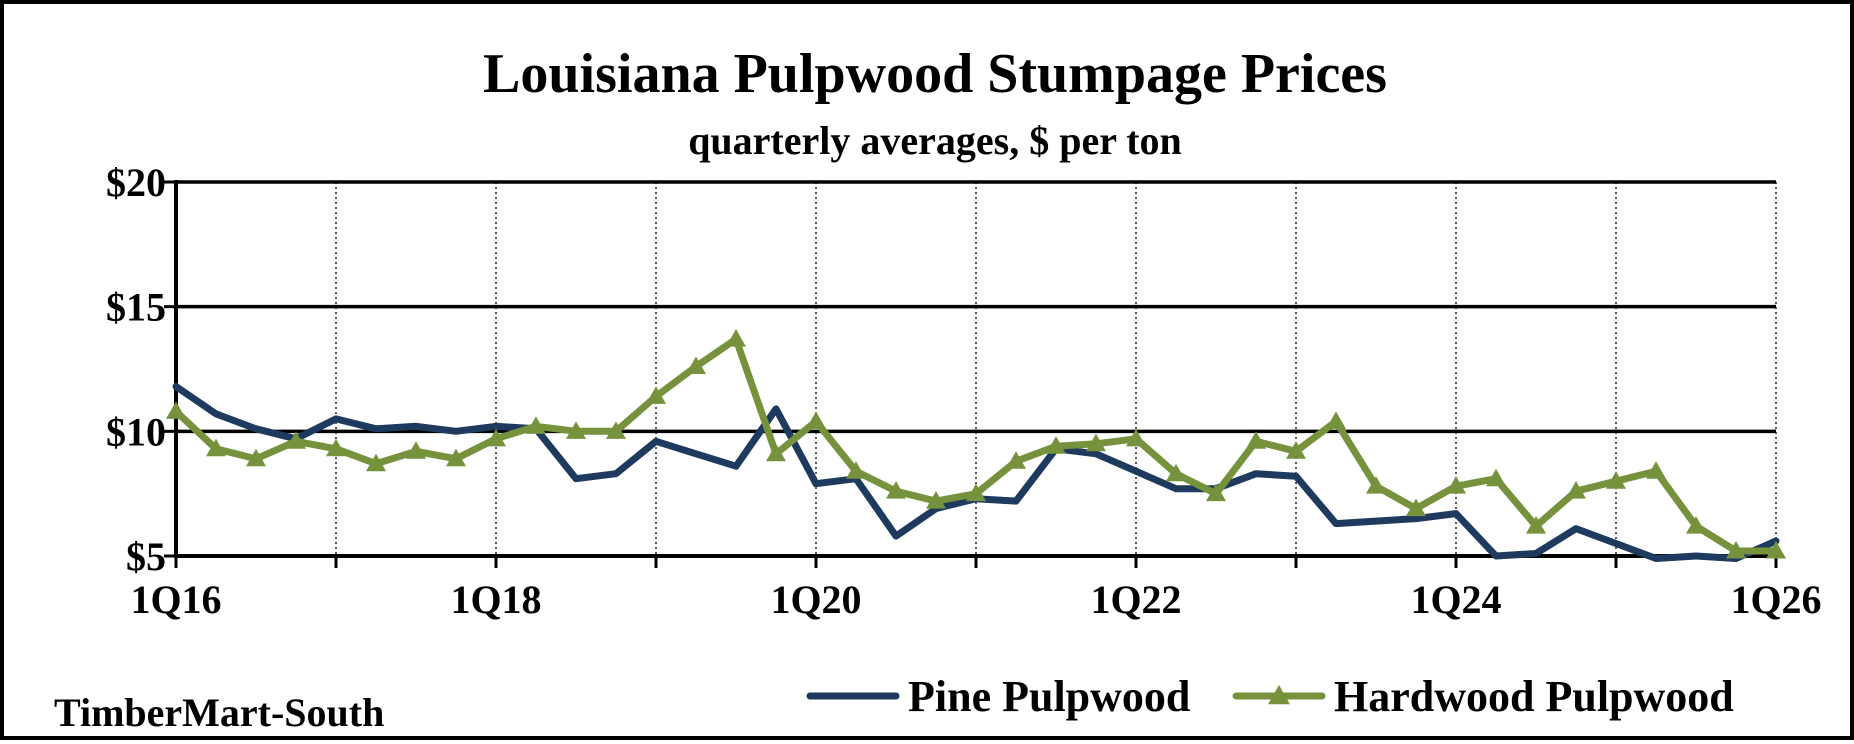  I want to click on y-tick-label: $20, so click(136, 182).